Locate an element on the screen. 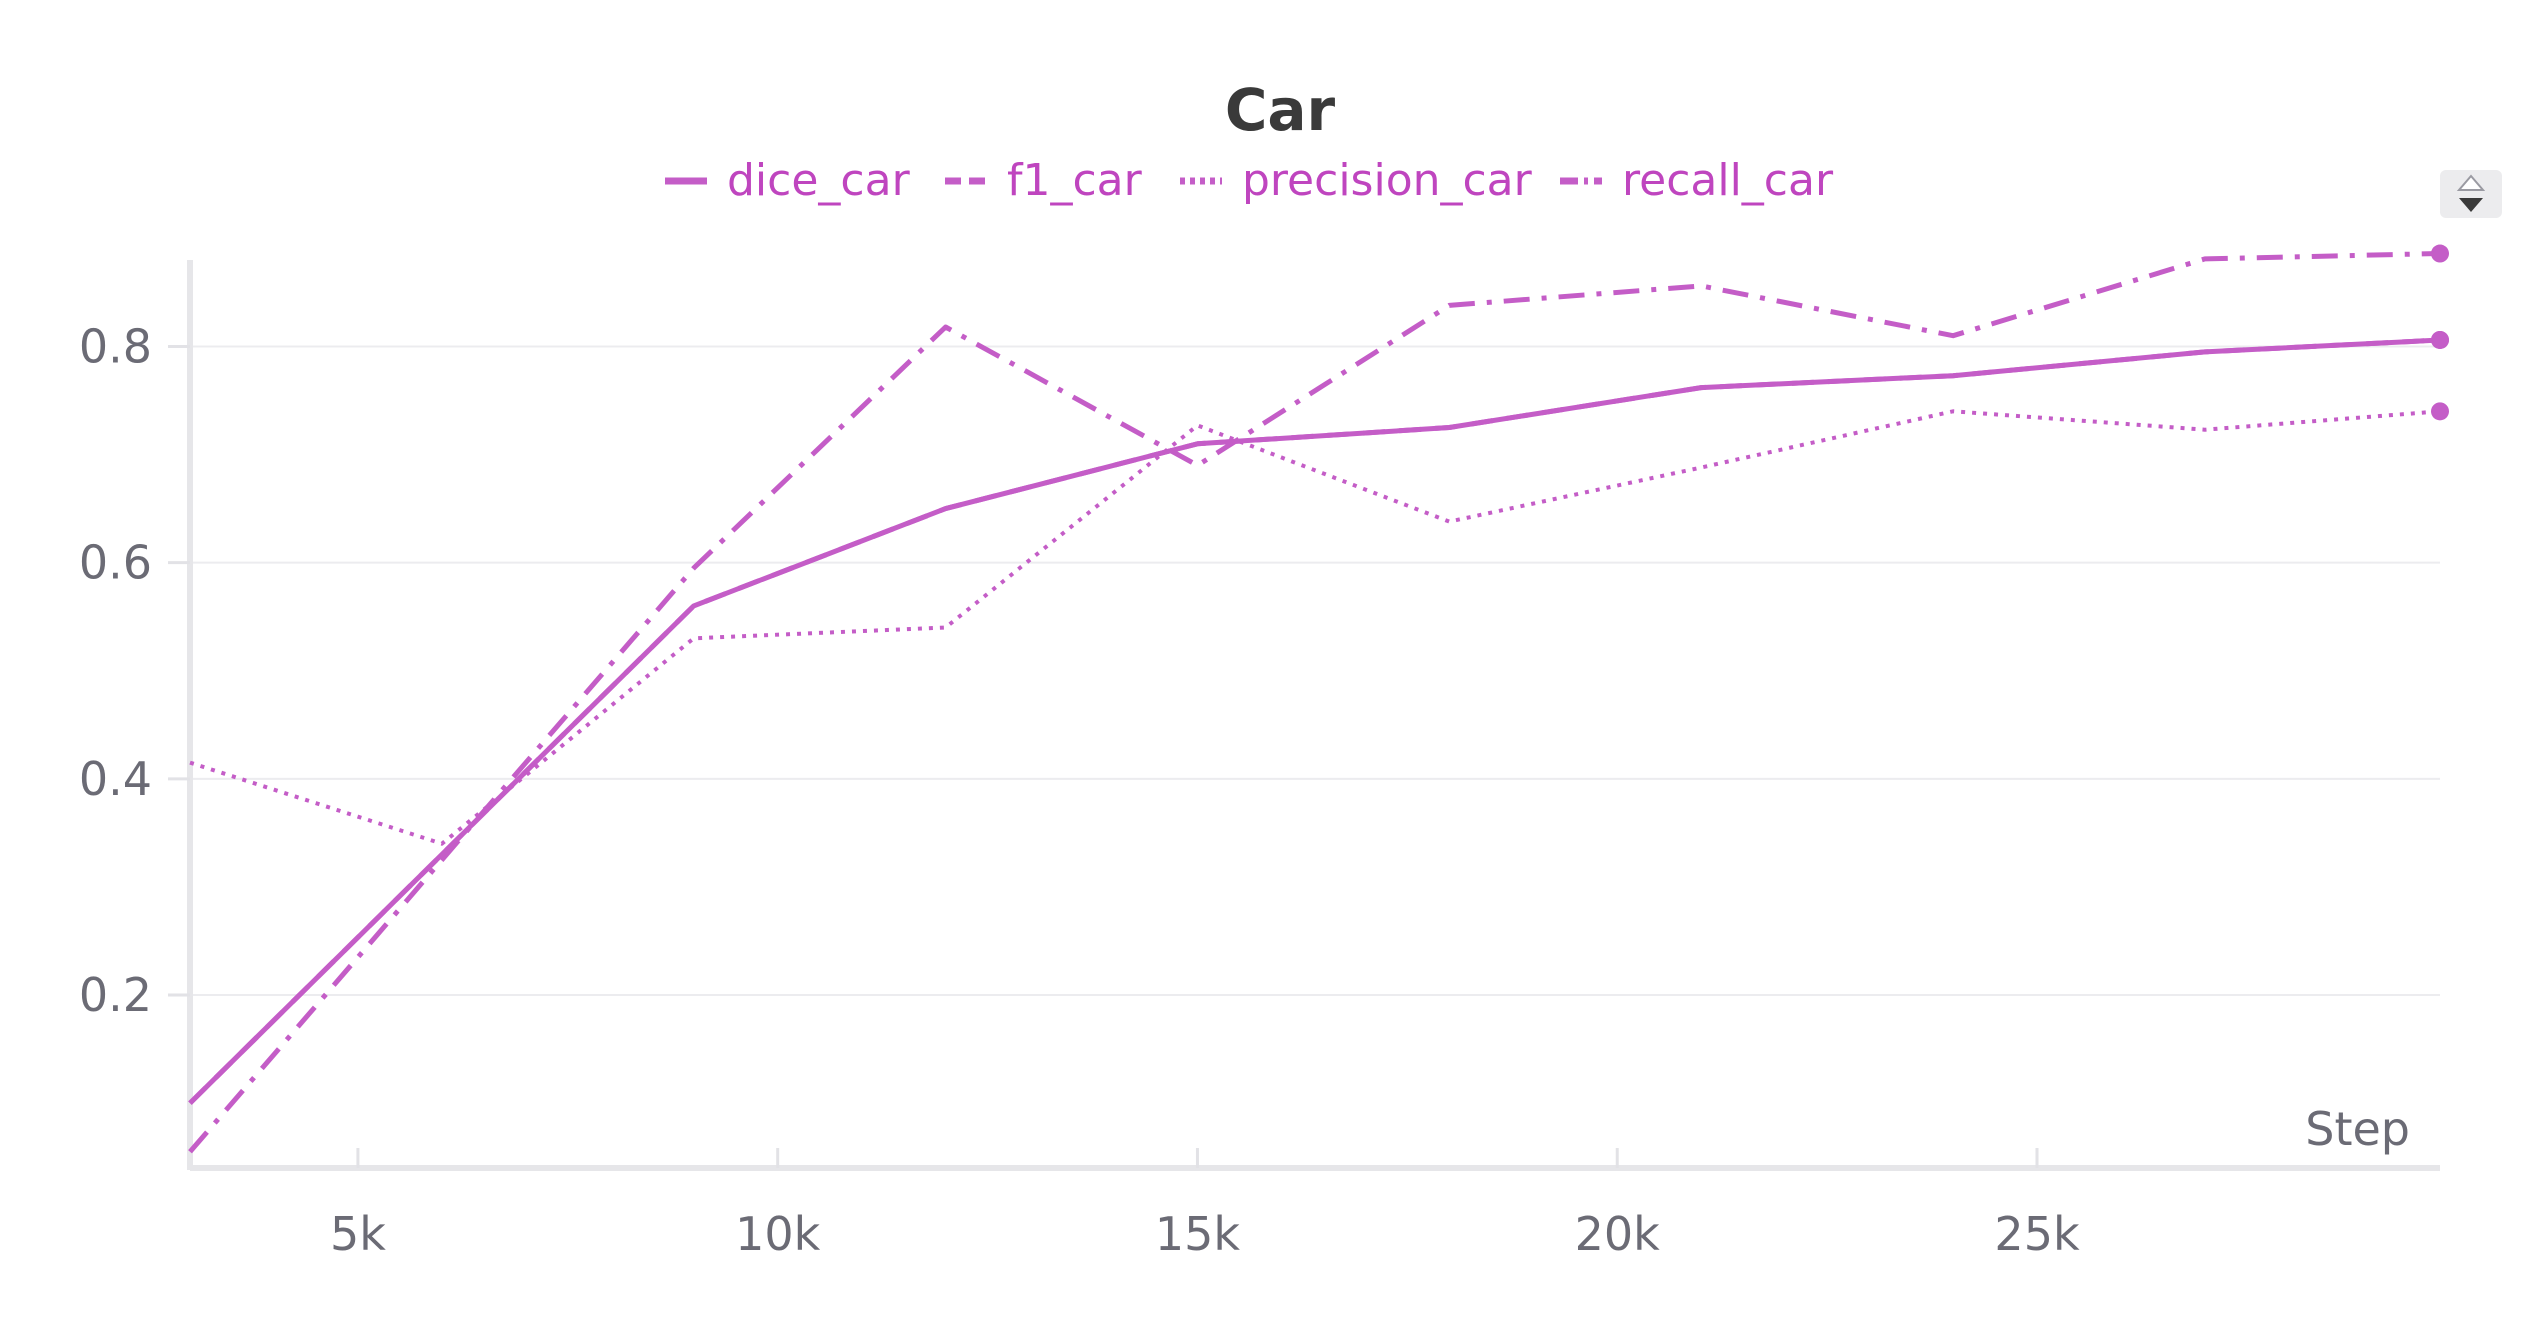 Image resolution: width=2528 pixels, height=1328 pixels. series-endpoints is located at coordinates (2440, 332).